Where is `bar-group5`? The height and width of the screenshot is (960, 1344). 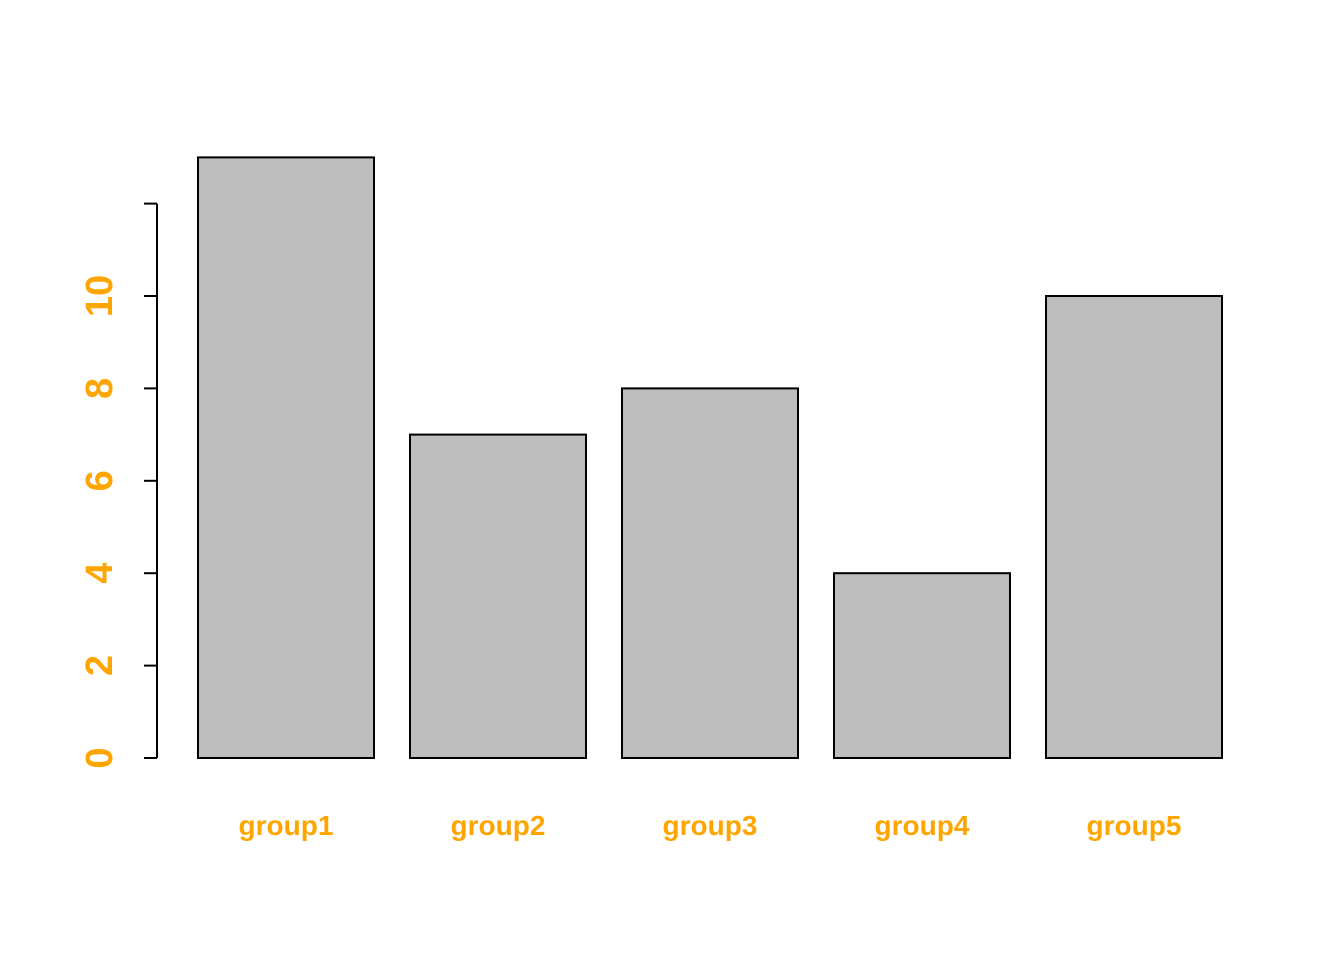
bar-group5 is located at coordinates (1134, 527).